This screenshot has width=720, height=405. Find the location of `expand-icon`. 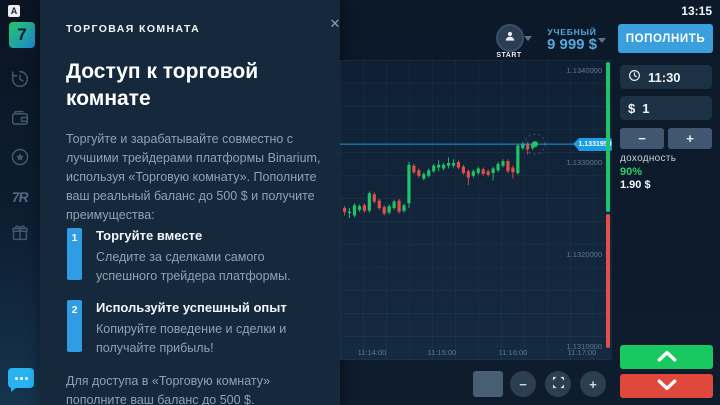

expand-icon is located at coordinates (558, 384).